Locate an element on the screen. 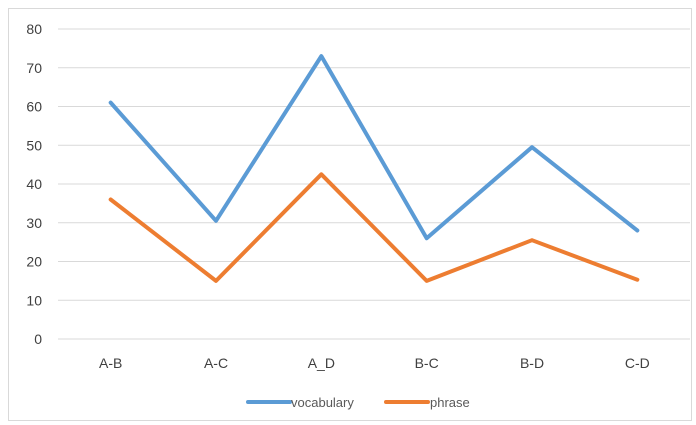 This screenshot has height=425, width=696. y-tick-label-50: 50 is located at coordinates (34, 145).